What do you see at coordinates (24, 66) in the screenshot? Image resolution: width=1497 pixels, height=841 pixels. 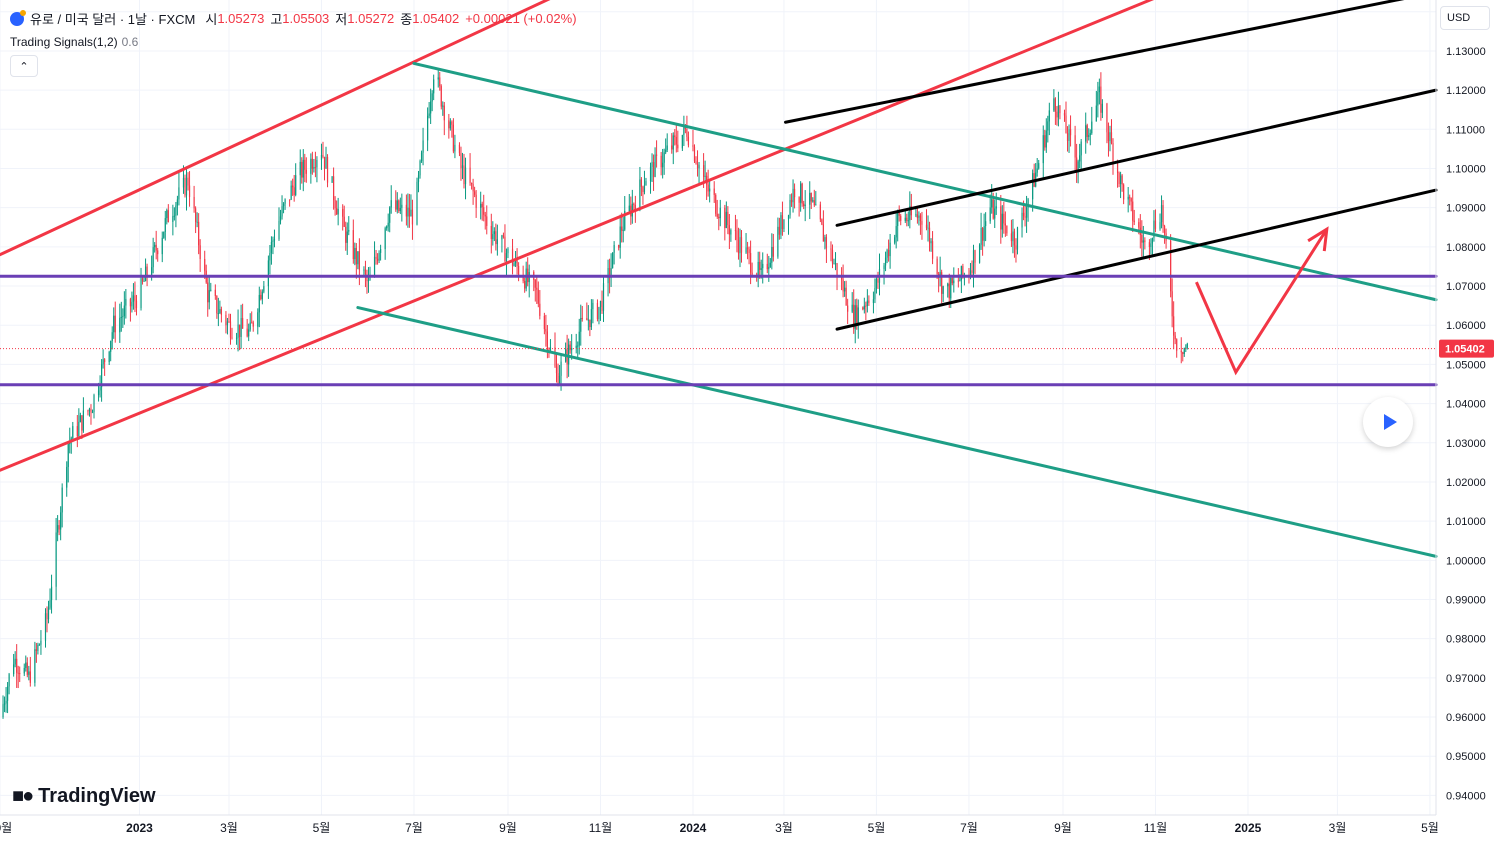 I see `collapse-legend-button: ⌃` at bounding box center [24, 66].